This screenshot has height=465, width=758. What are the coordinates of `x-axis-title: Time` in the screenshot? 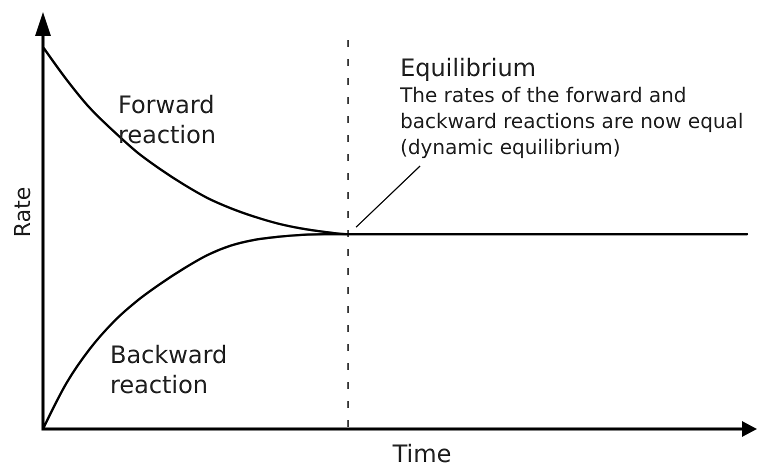 It's located at (422, 452).